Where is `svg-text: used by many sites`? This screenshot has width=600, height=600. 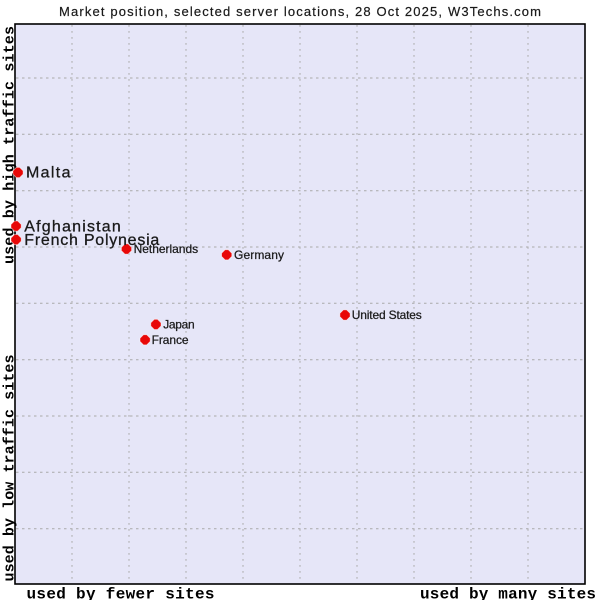
svg-text: used by many sites is located at coordinates (508, 593).